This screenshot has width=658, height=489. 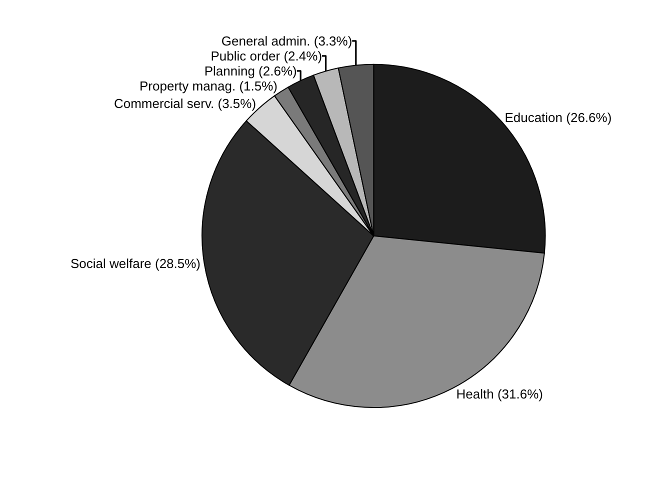 What do you see at coordinates (250, 71) in the screenshot?
I see `slice-label: Planning (2.6%)` at bounding box center [250, 71].